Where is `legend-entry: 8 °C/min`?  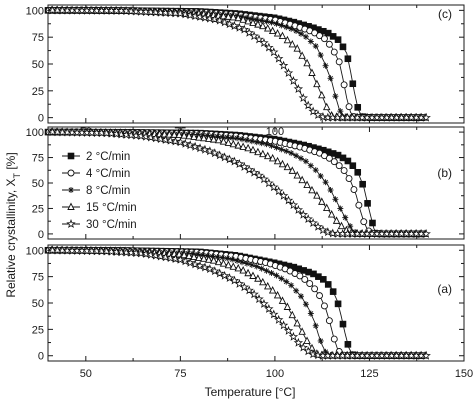 legend-entry: 8 °C/min is located at coordinates (96, 191).